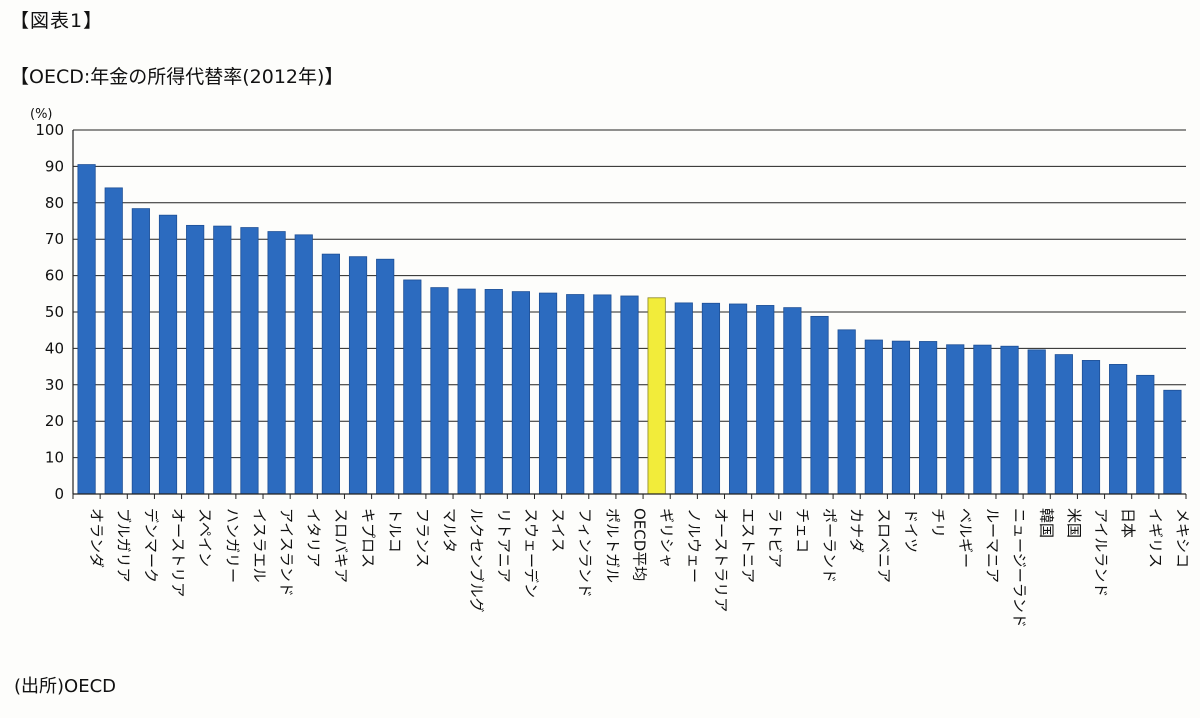  I want to click on y-tick-label: 100, so click(49, 130).